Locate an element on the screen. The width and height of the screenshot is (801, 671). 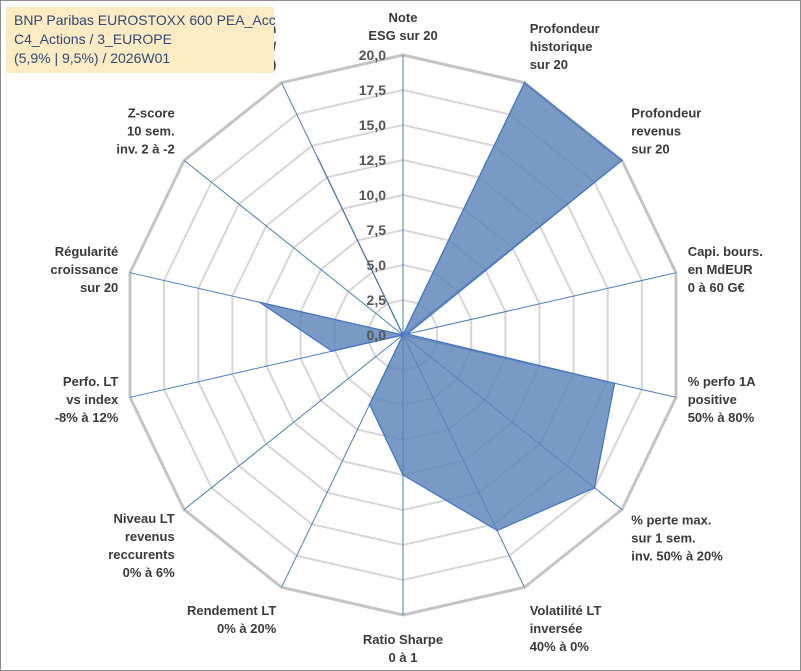
axis-label: Ratio Sharpe 0 à 1 is located at coordinates (403, 648).